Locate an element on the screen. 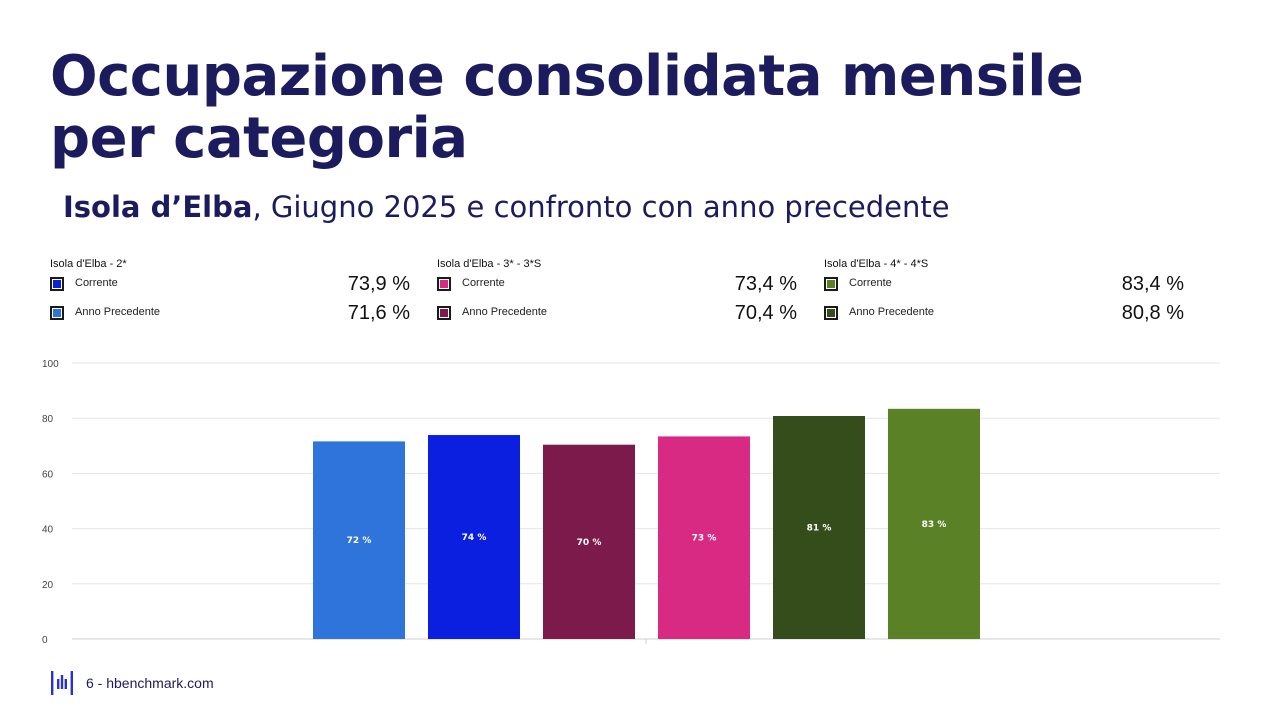 The image size is (1280, 720). y-tick-label: 0 is located at coordinates (45, 640).